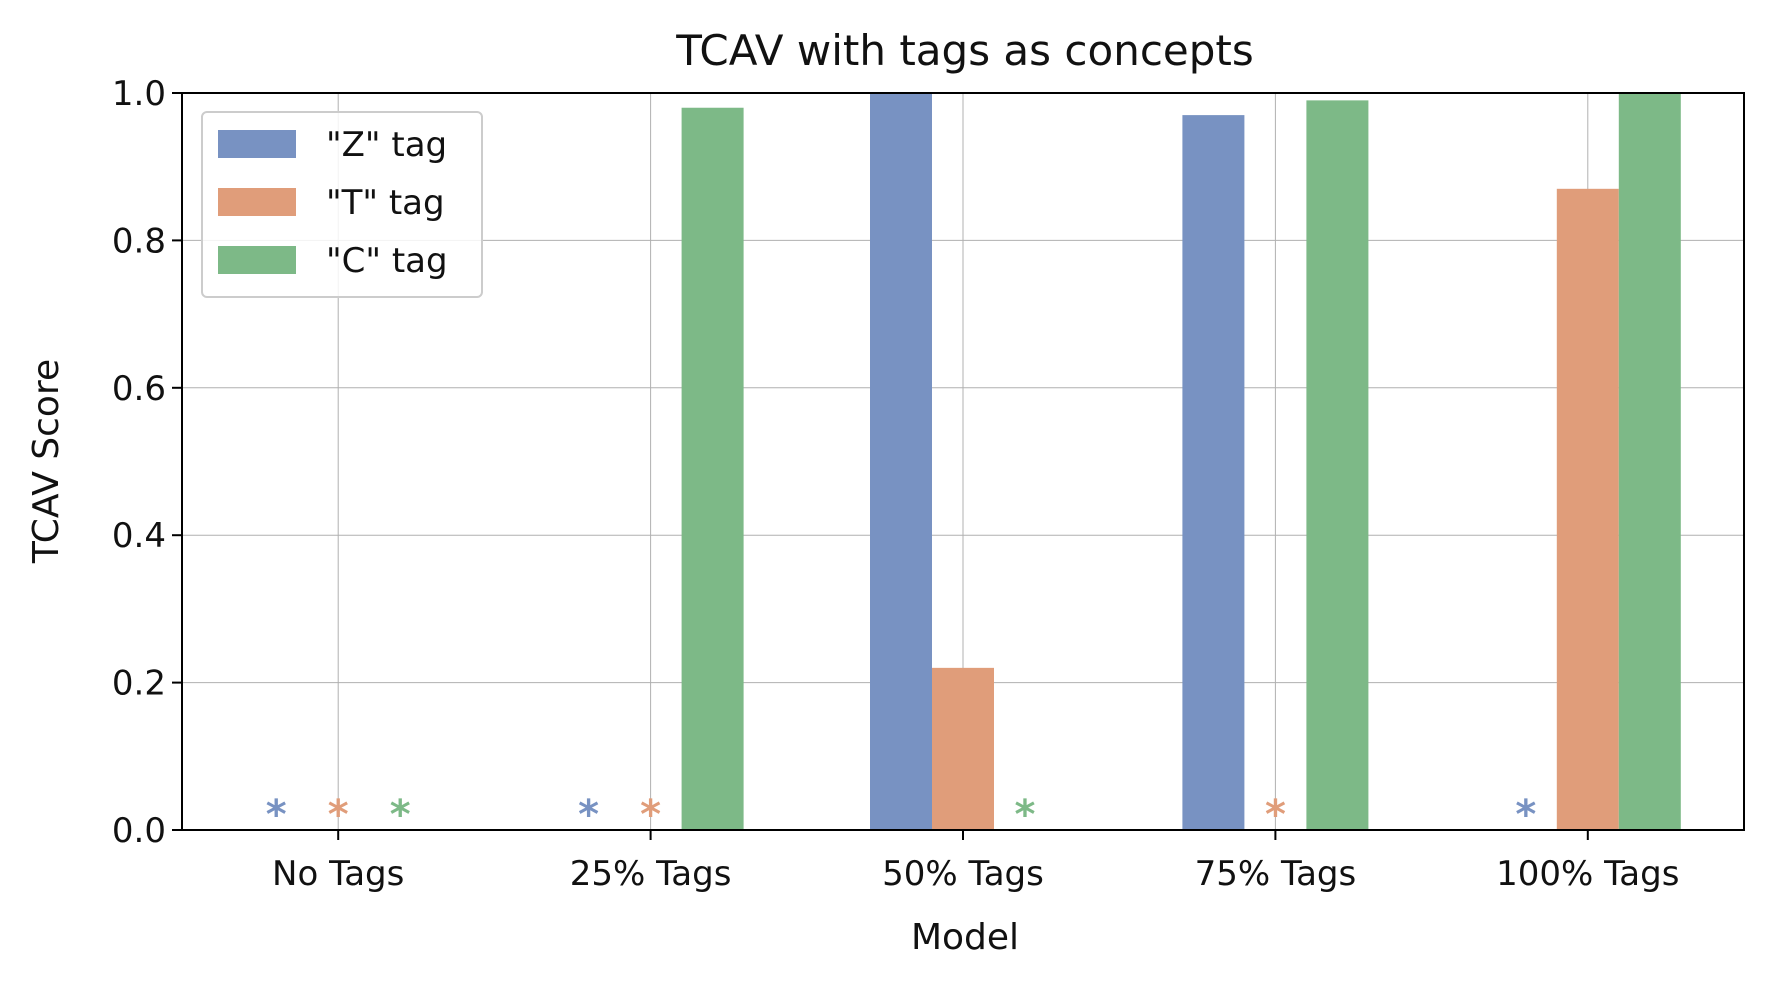 The image size is (1770, 983). Describe the element at coordinates (139, 684) in the screenshot. I see `y-tick-label: 0.2` at that location.